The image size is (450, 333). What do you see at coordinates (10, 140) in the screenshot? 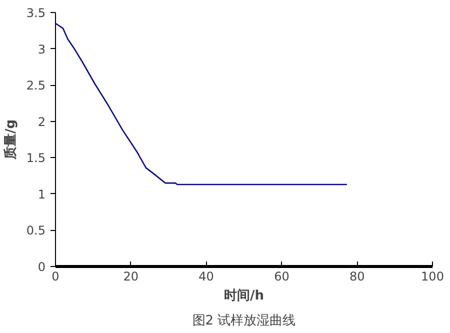
I see `y-axis-title: 质量/g` at bounding box center [10, 140].